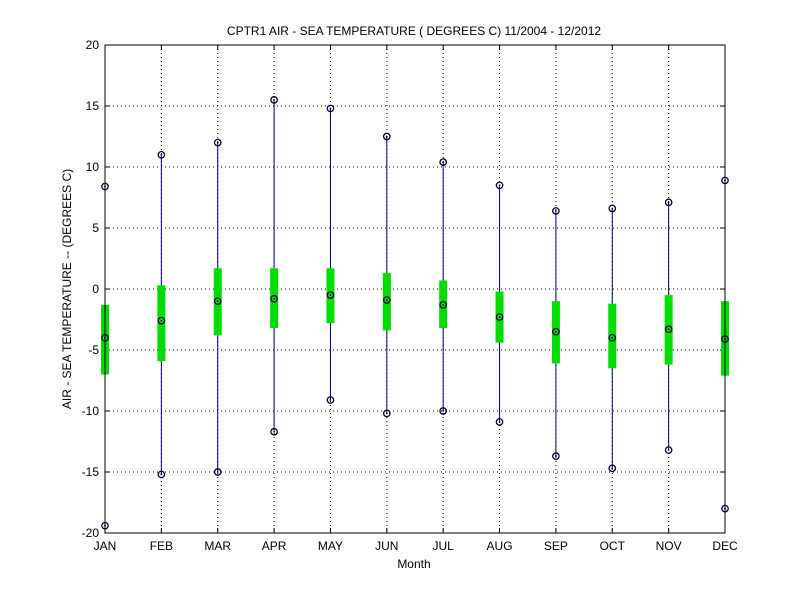 The image size is (800, 600). I want to click on x-axis-label: Month, so click(413, 564).